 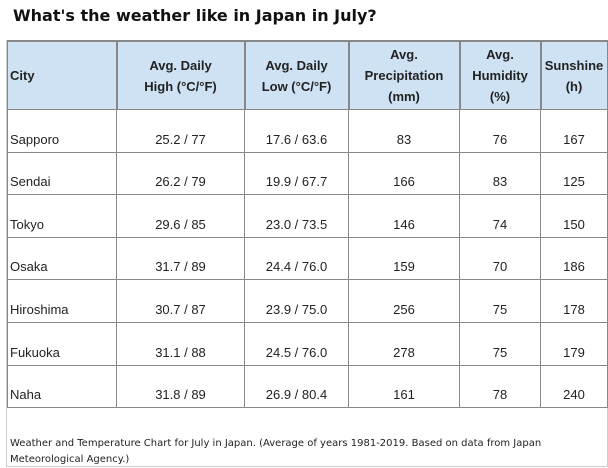 I want to click on cell-city: Naha, so click(x=62, y=386).